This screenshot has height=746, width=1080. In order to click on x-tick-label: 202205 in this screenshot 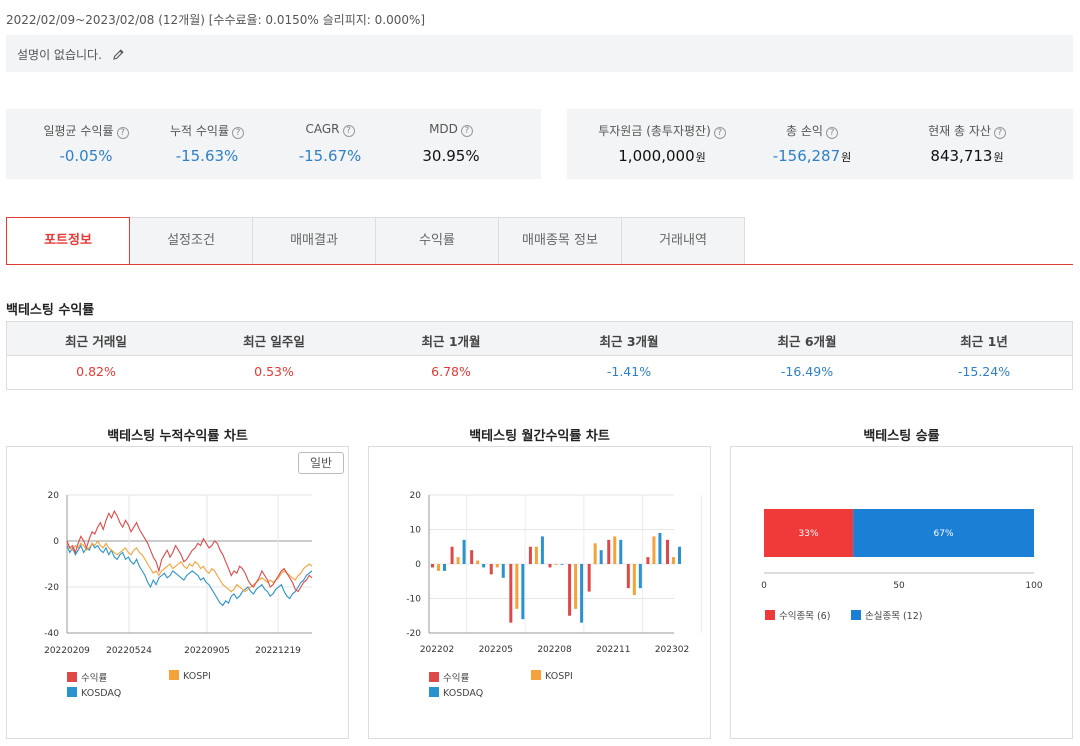, I will do `click(496, 650)`.